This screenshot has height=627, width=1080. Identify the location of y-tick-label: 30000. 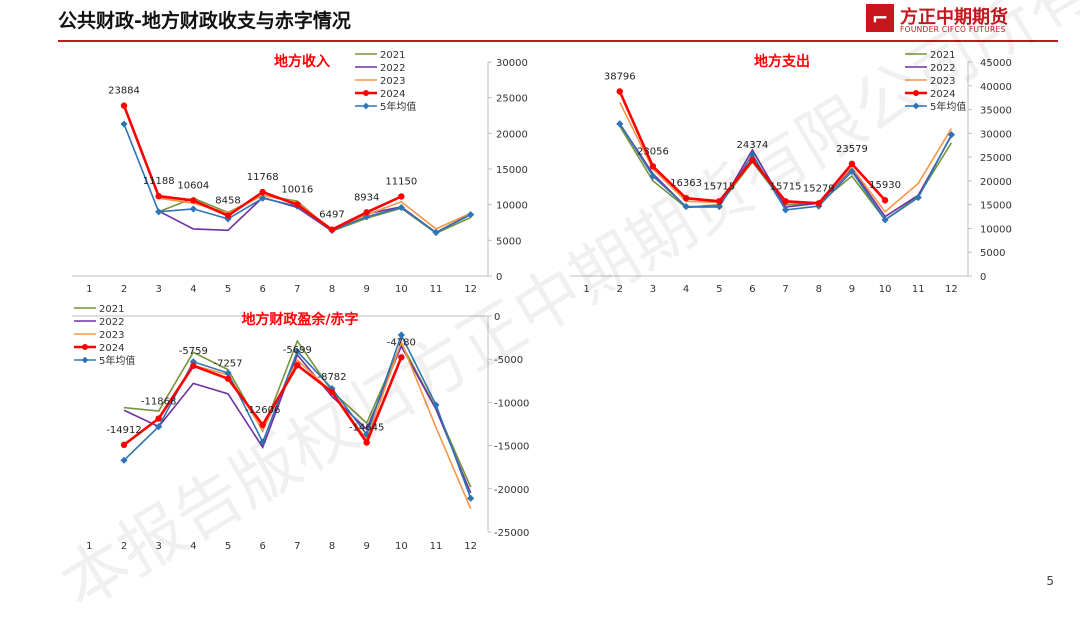
(996, 134).